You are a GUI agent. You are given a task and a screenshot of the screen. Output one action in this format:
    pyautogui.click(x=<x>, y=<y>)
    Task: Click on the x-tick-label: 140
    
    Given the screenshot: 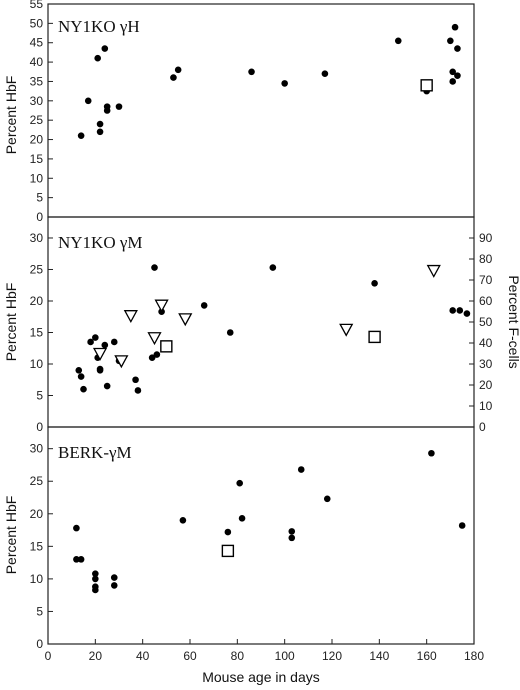 What is the action you would take?
    pyautogui.click(x=379, y=656)
    